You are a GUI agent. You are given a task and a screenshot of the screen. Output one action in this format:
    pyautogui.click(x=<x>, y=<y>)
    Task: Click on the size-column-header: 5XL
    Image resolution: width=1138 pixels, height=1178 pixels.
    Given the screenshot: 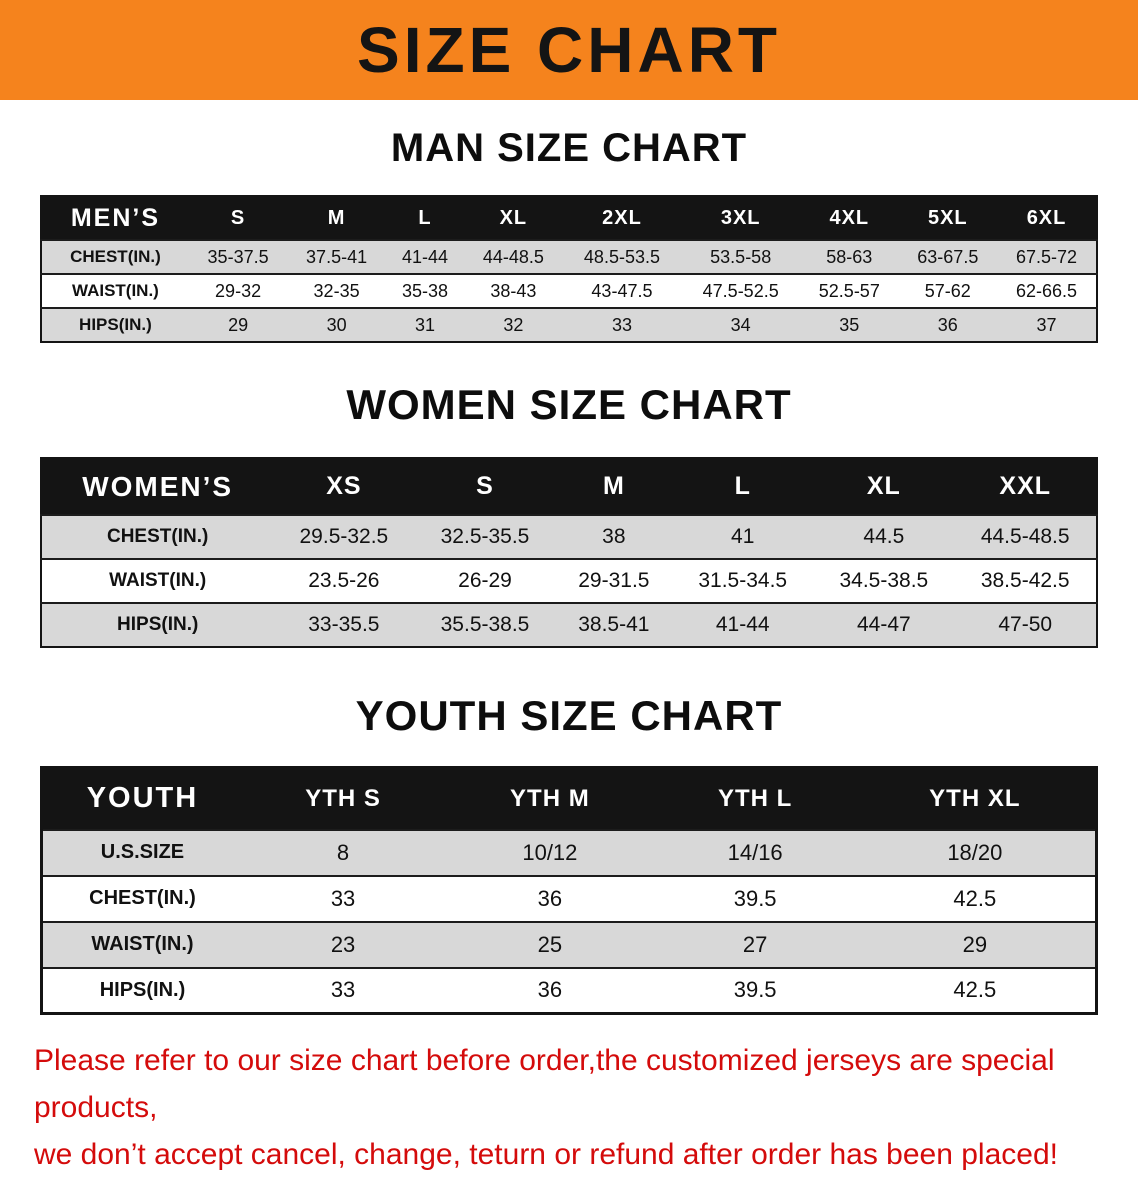 What is the action you would take?
    pyautogui.click(x=947, y=217)
    